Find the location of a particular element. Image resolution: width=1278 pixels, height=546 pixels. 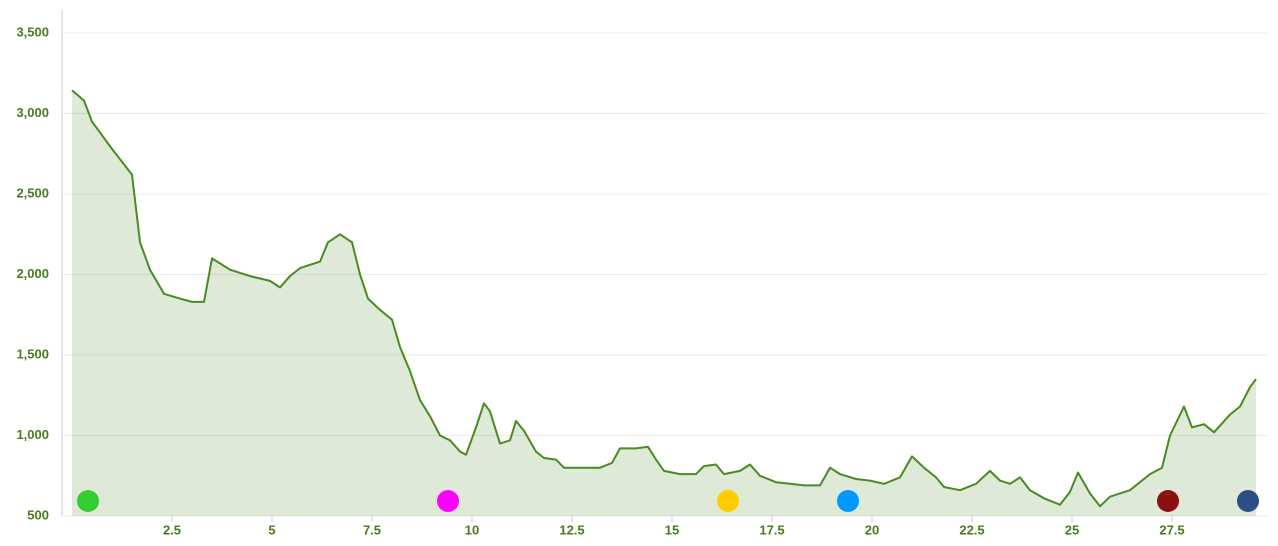

y-tick-label: 2,000 is located at coordinates (32, 273).